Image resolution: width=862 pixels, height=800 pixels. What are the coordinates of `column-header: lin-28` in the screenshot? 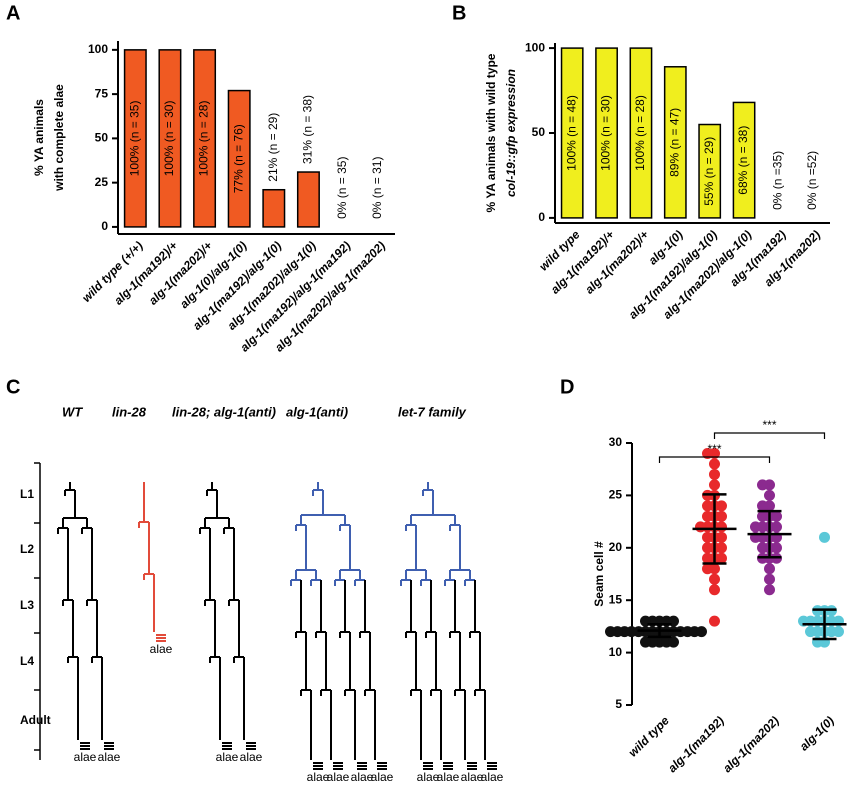 It's located at (129, 411).